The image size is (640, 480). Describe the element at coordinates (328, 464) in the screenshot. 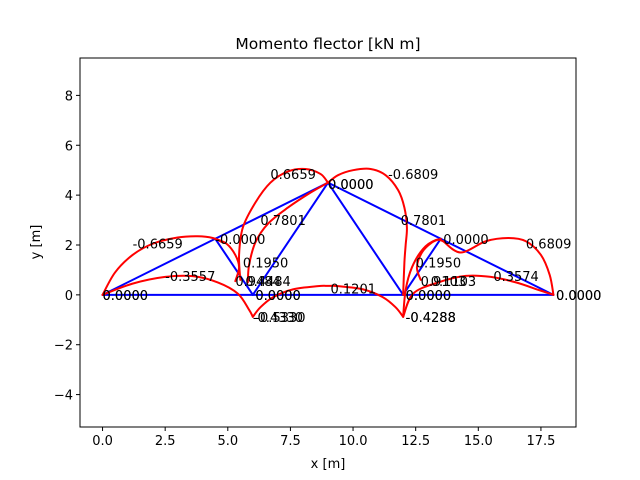

I see `x-axis-label: x [m]` at that location.